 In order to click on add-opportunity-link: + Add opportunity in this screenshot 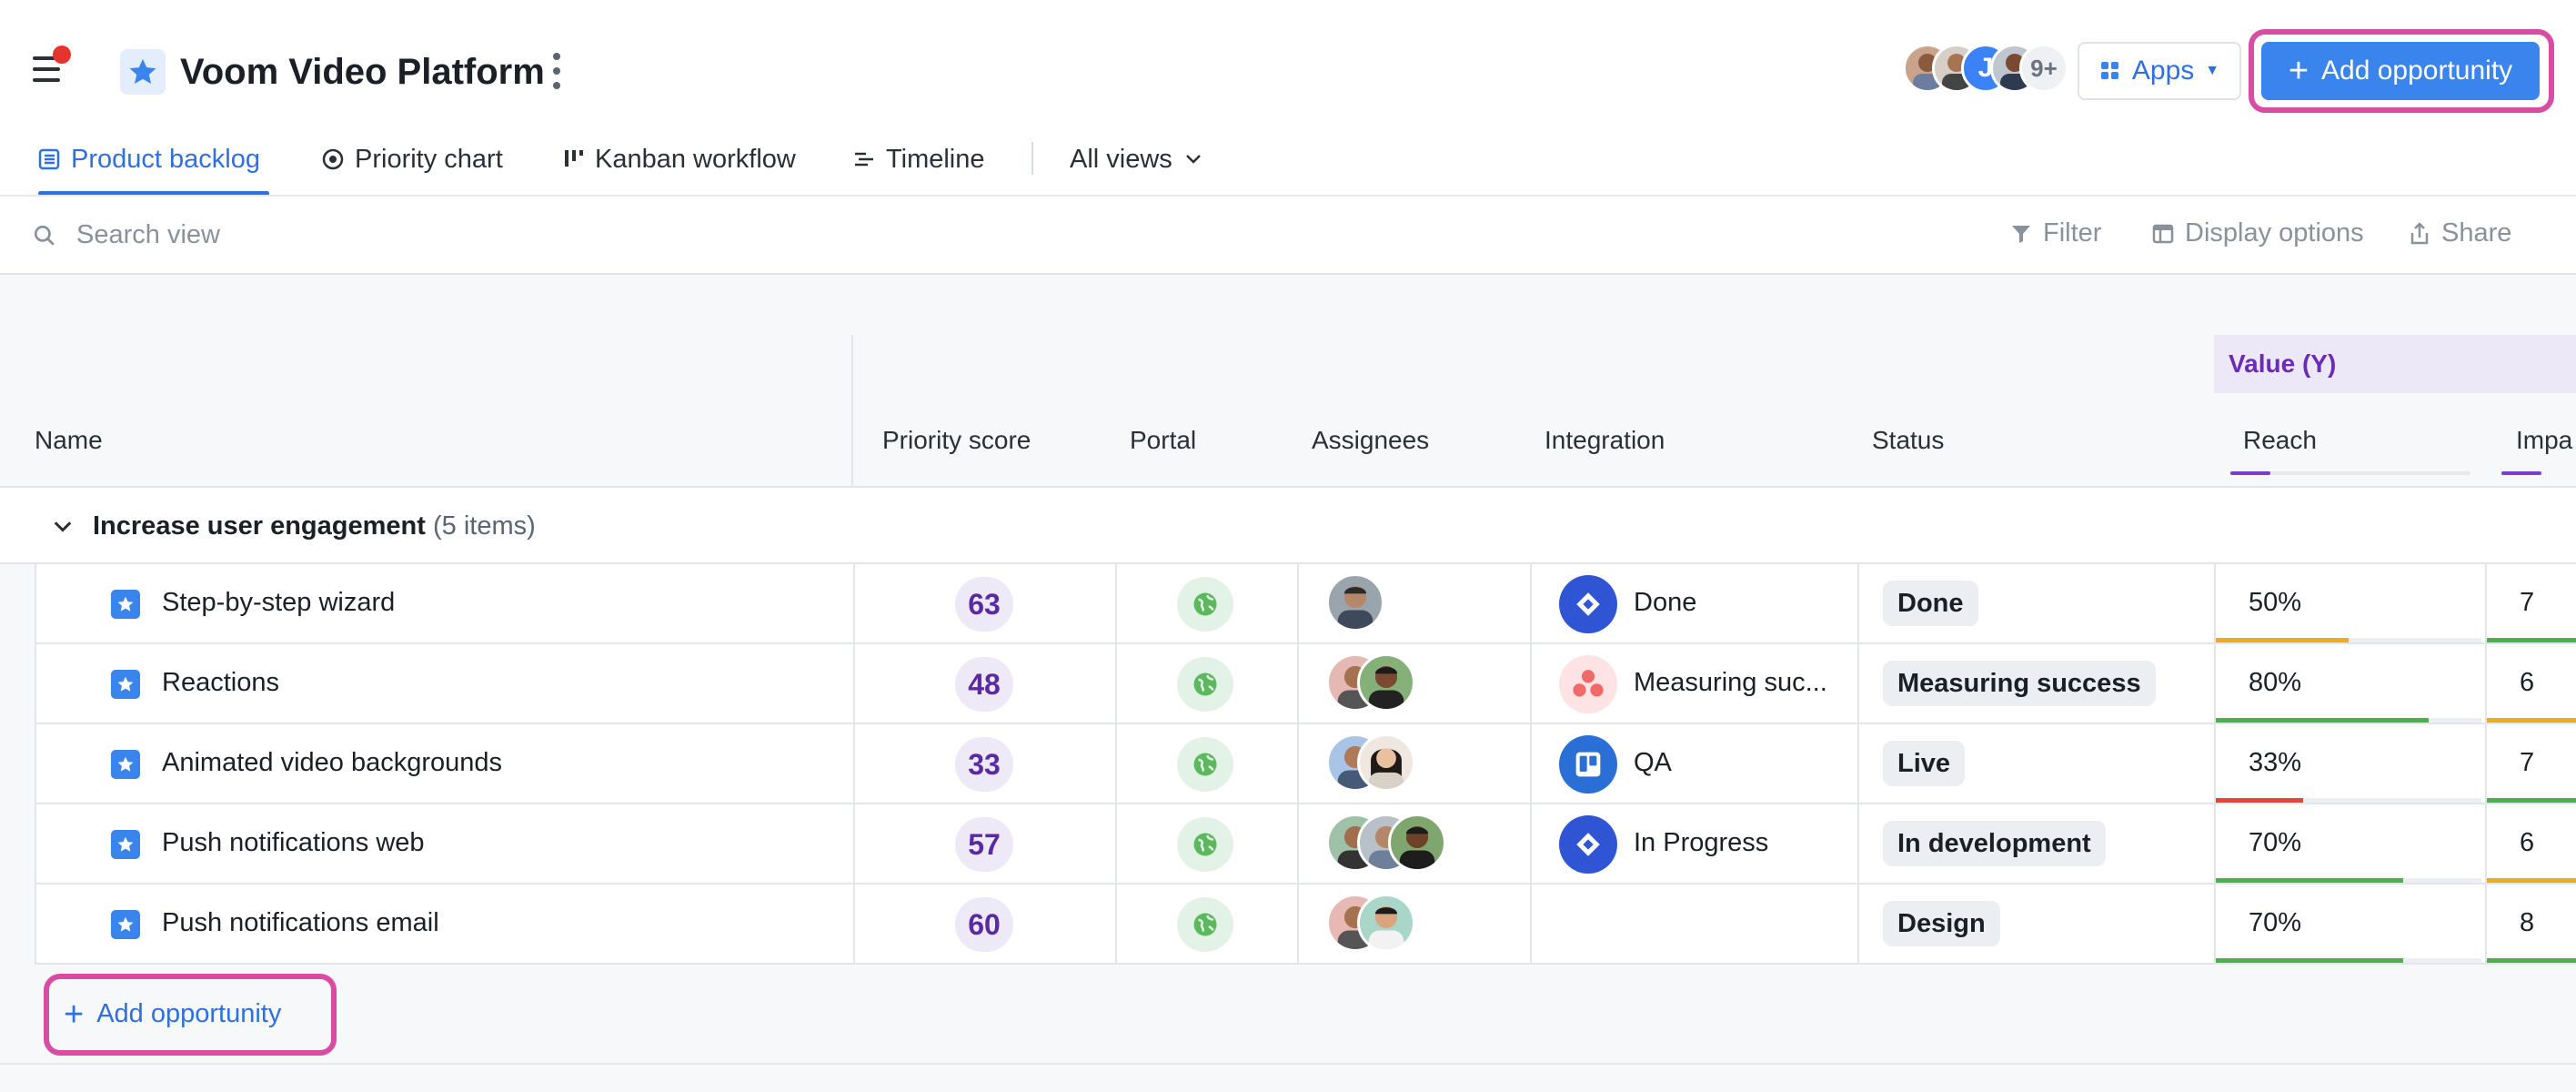, I will do `click(173, 1015)`.